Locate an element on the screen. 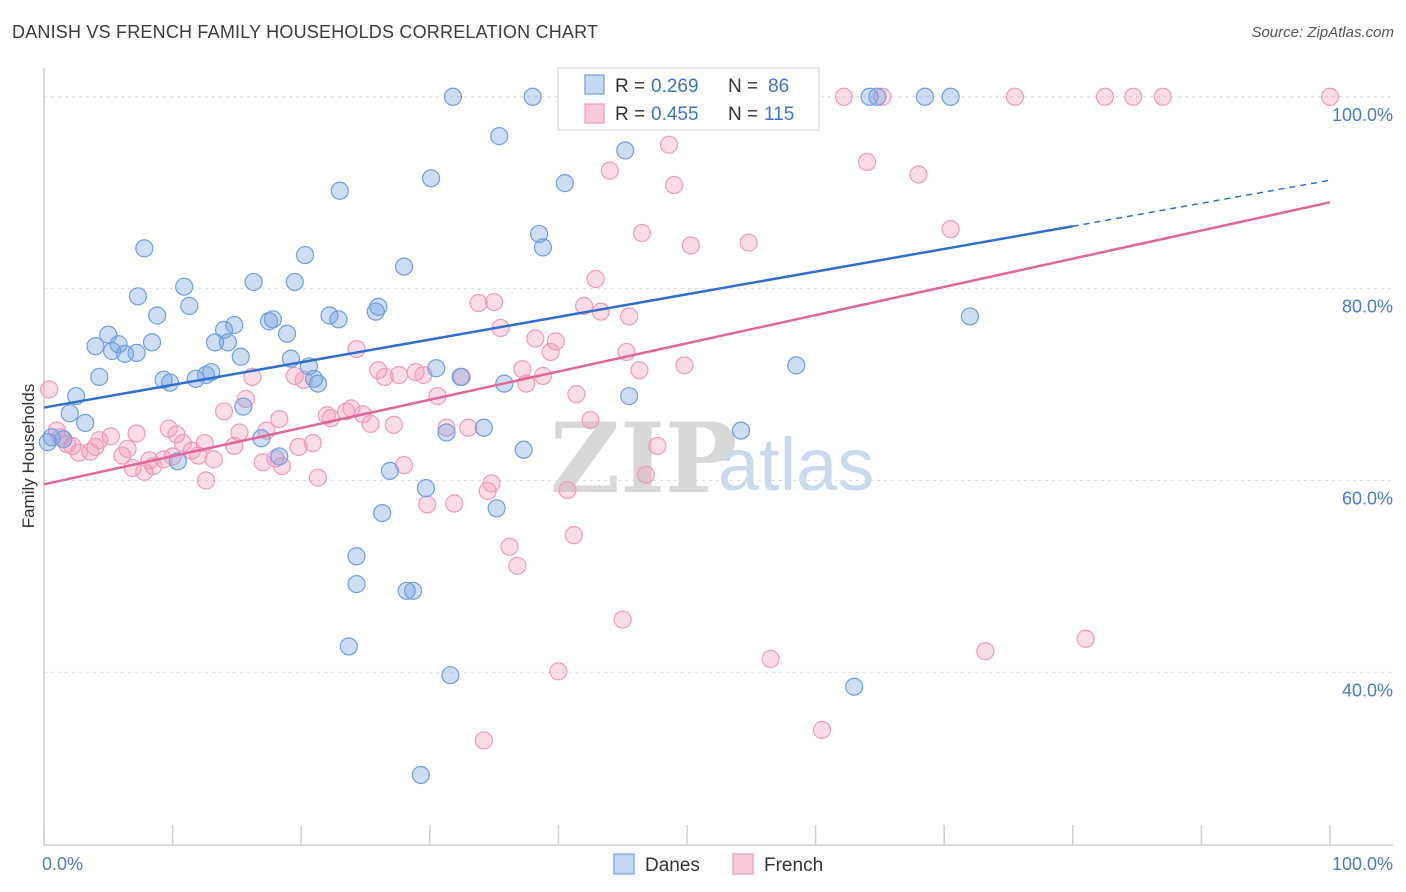  y-tick-label: 80.0% is located at coordinates (1367, 307).